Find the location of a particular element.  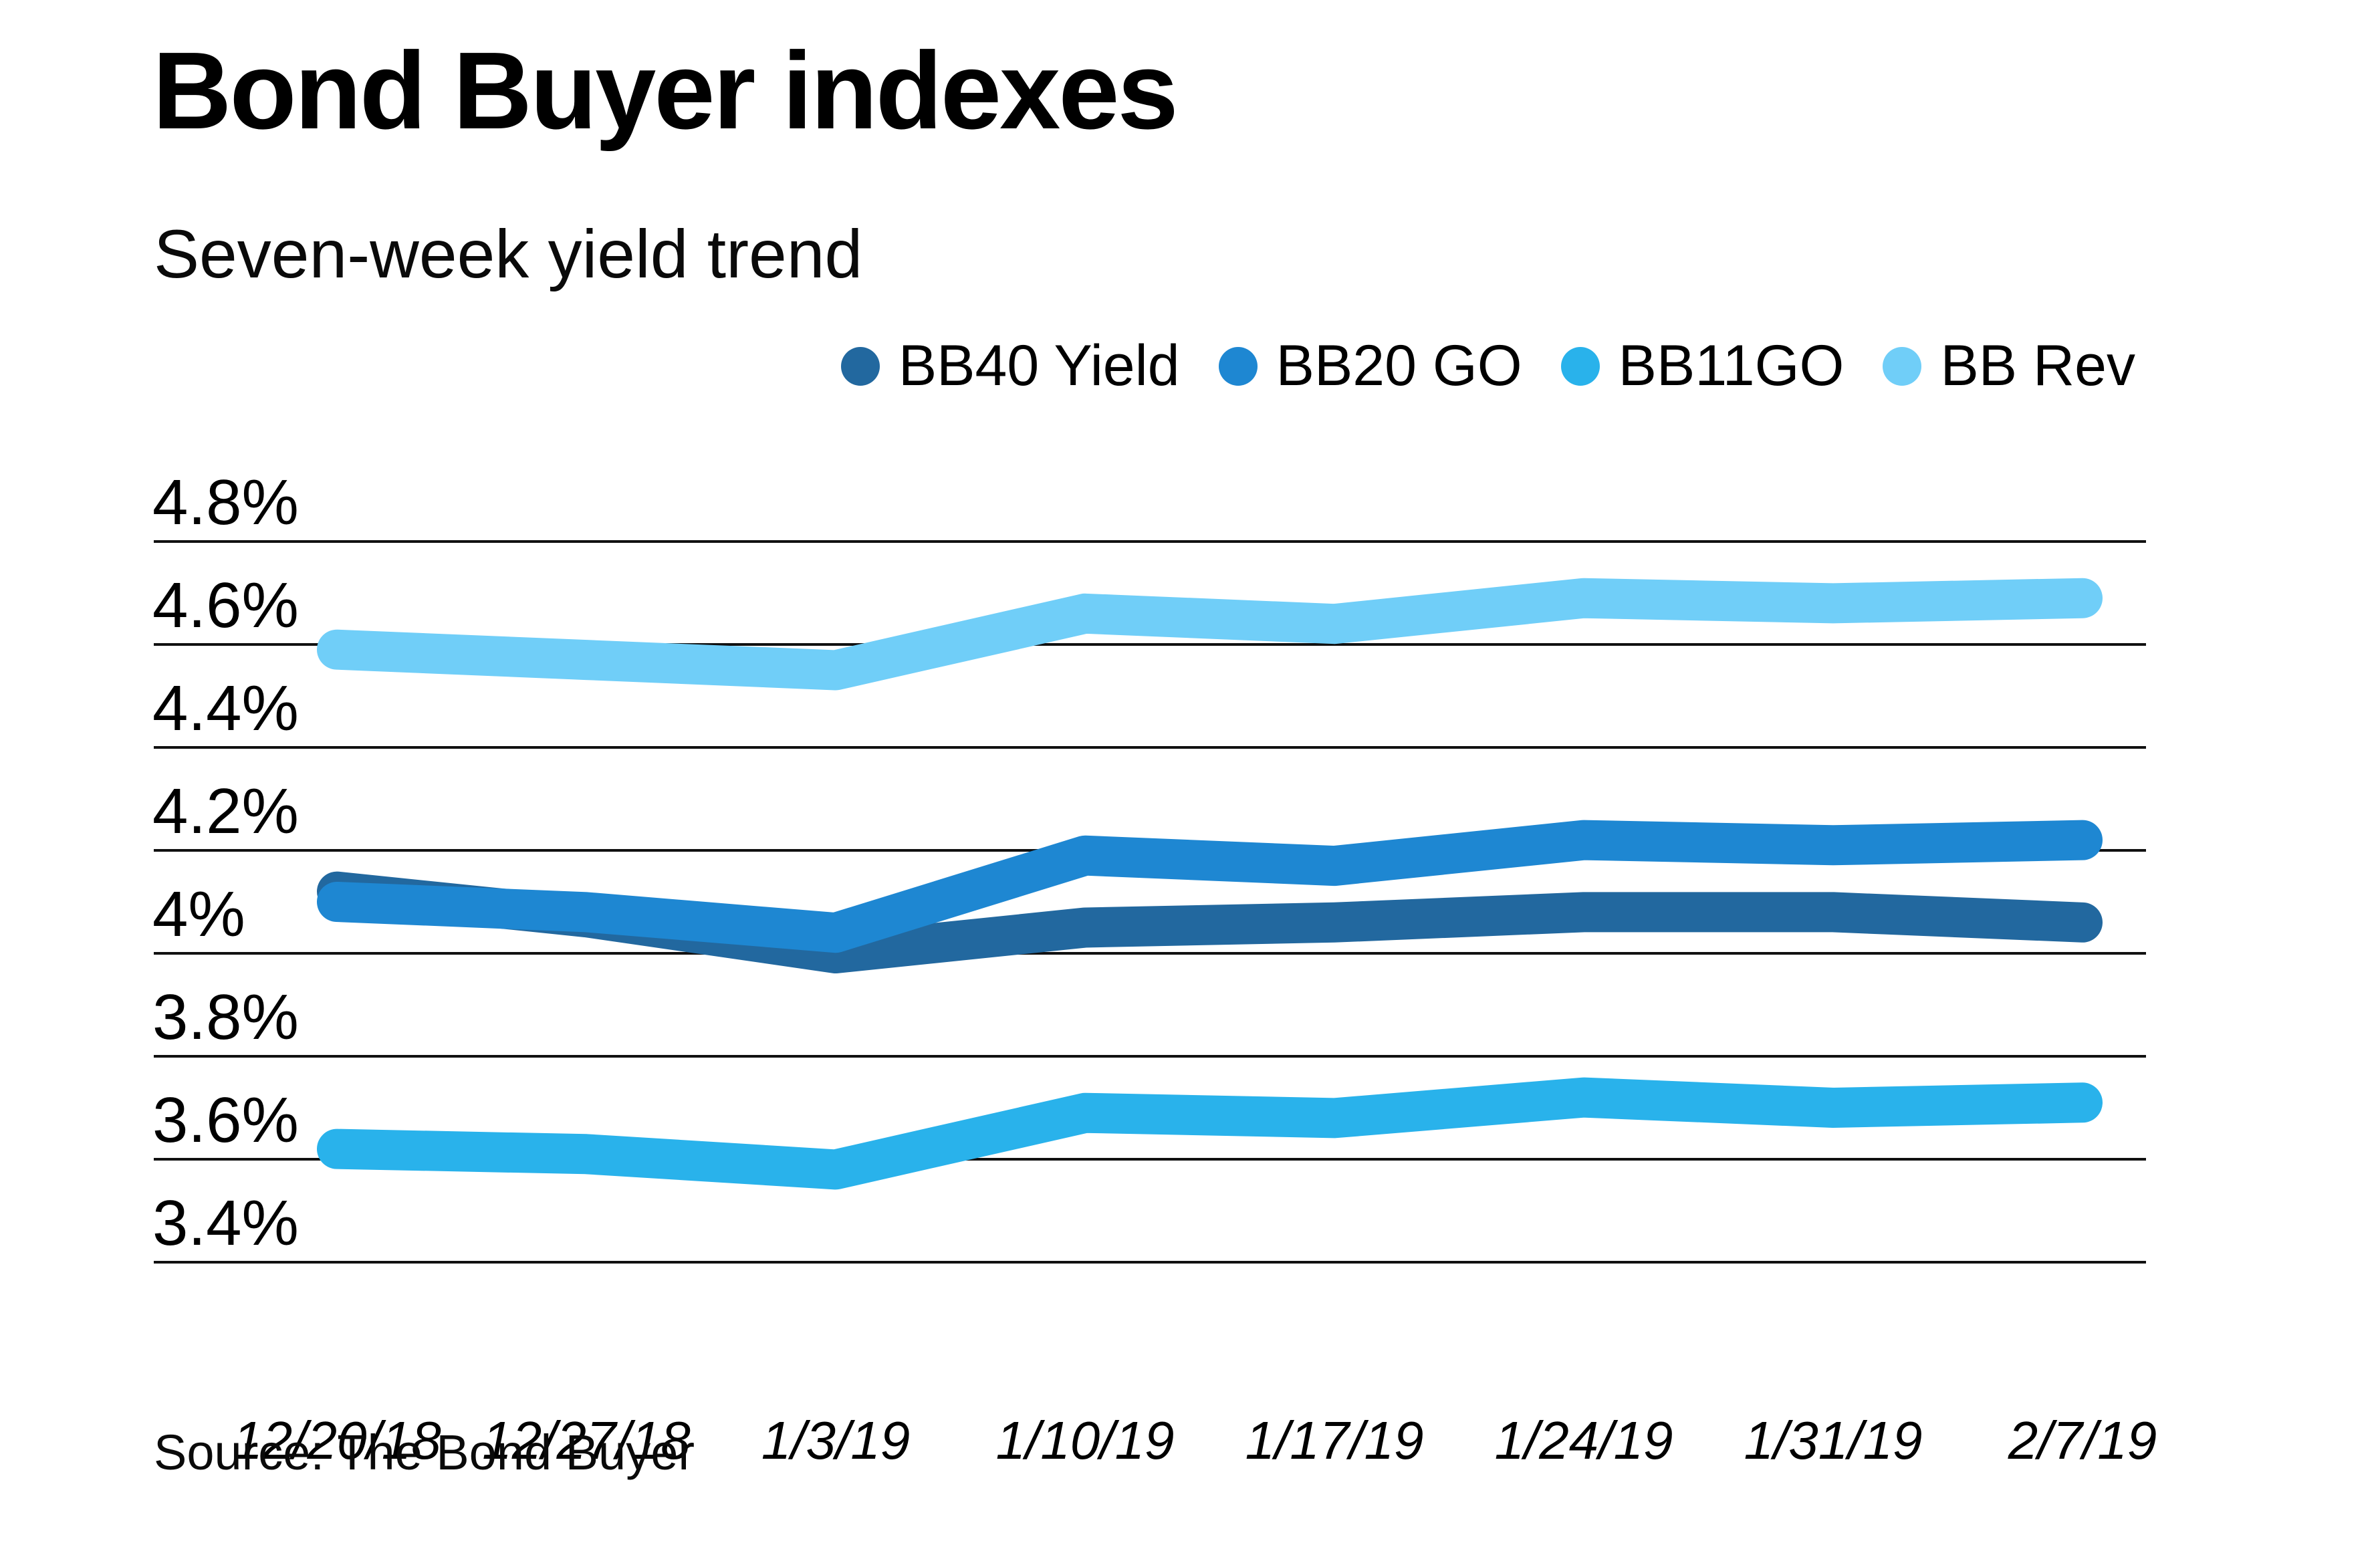

series-line-bb11go is located at coordinates (1210, 1133).